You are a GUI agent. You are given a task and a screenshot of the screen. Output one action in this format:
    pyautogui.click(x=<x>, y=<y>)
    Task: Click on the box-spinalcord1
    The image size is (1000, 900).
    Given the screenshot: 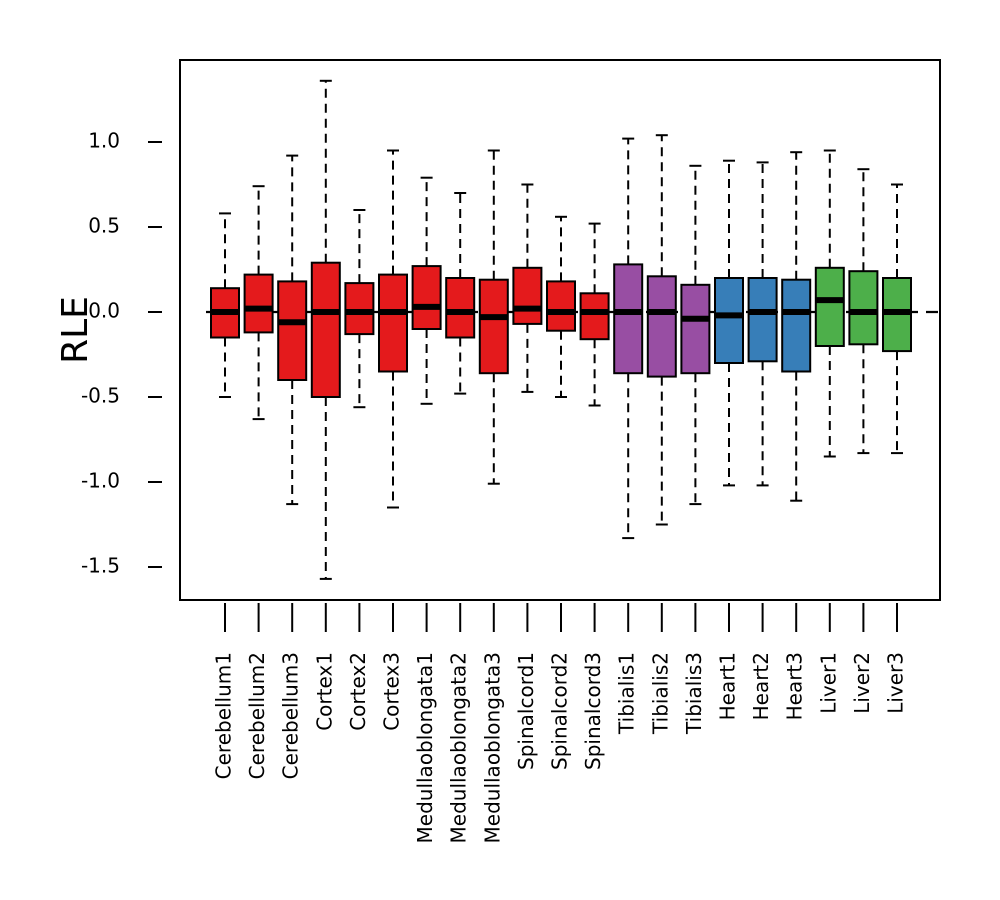 What is the action you would take?
    pyautogui.click(x=527, y=288)
    